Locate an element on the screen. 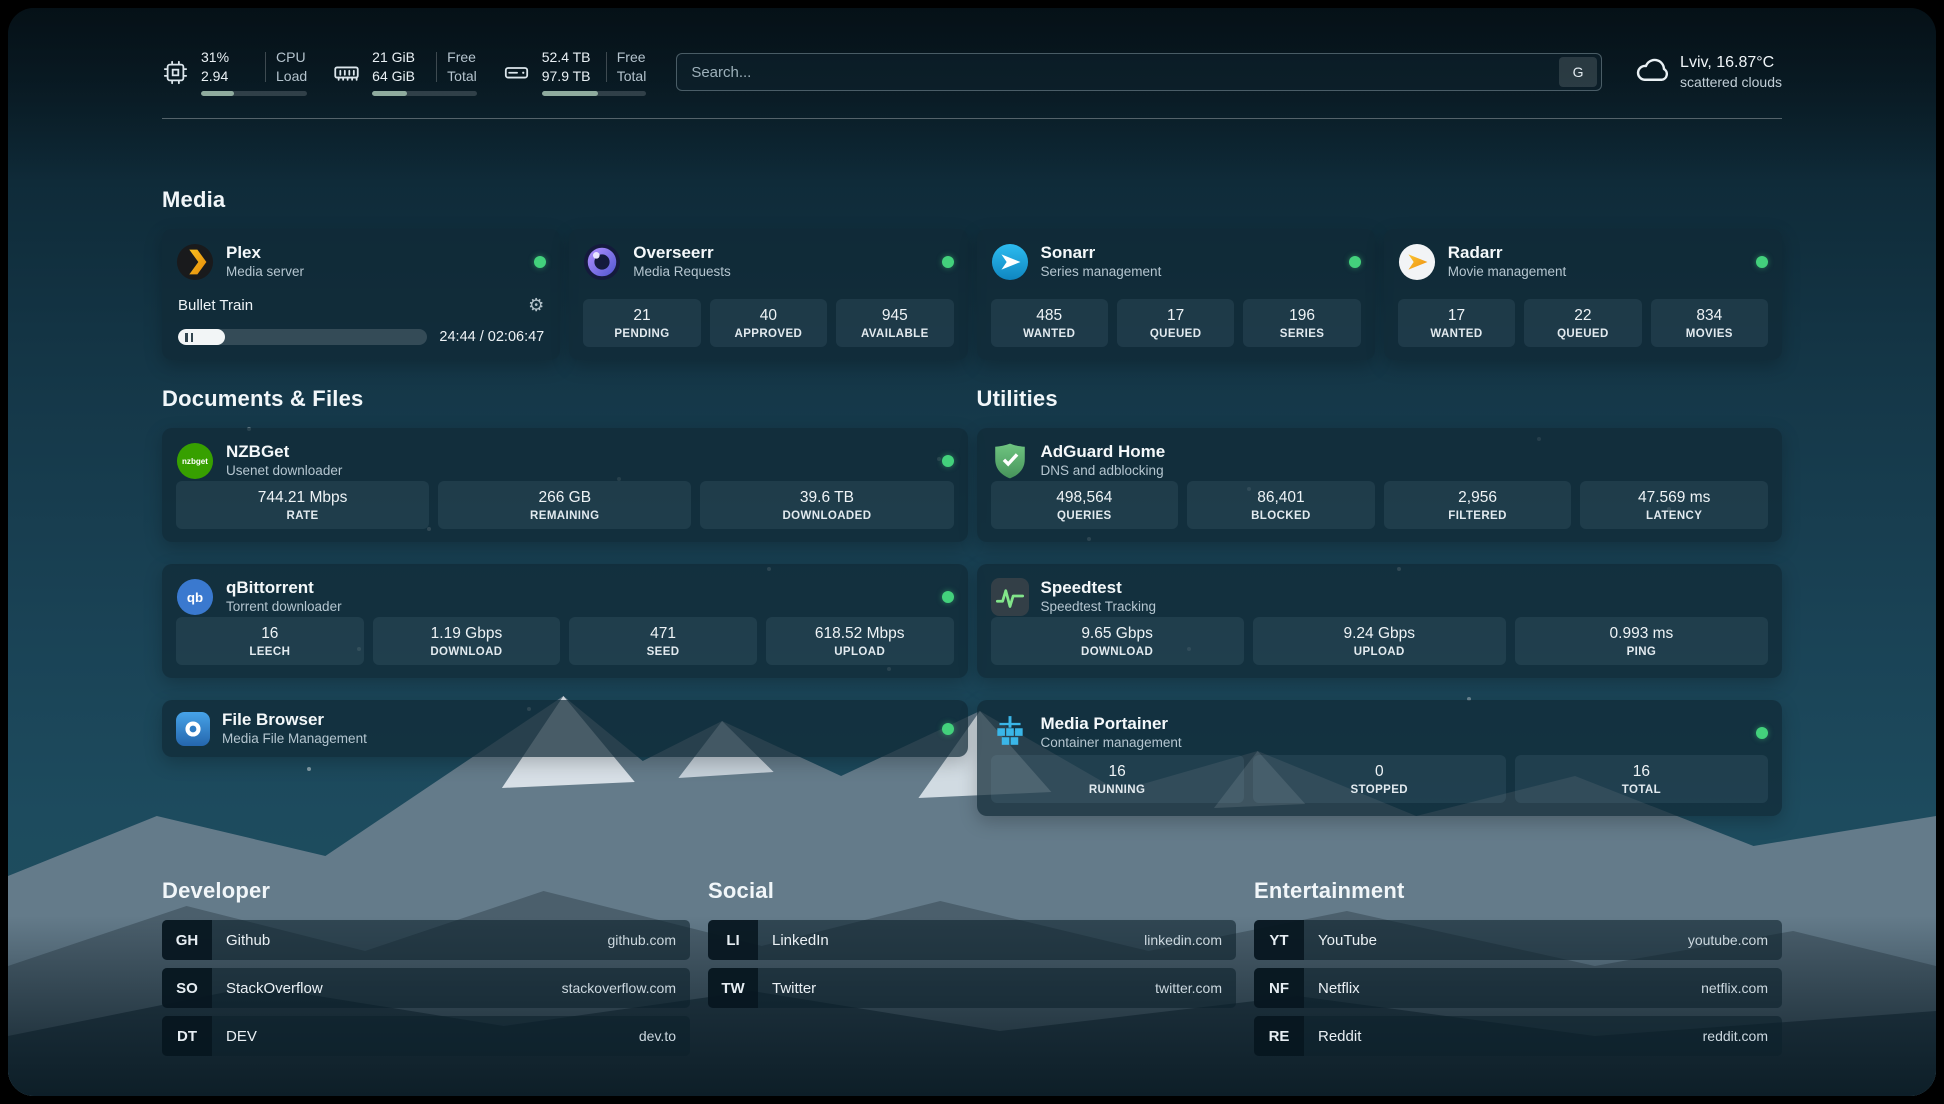 The width and height of the screenshot is (1944, 1104). cpu-load-value: 2.94 is located at coordinates (215, 75).